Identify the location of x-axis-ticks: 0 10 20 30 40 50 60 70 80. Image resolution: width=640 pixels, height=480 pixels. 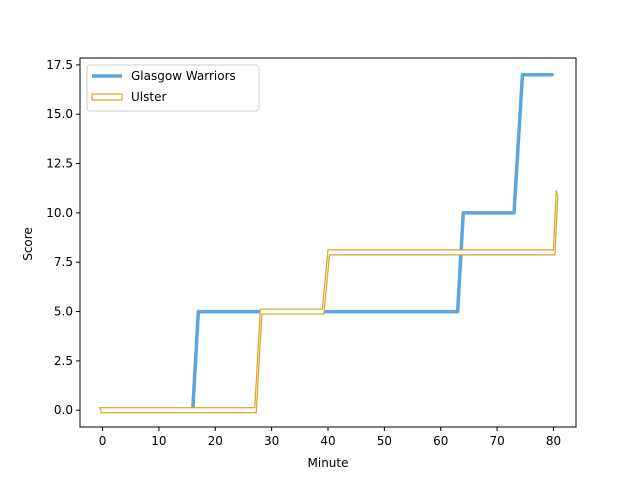
(330, 437).